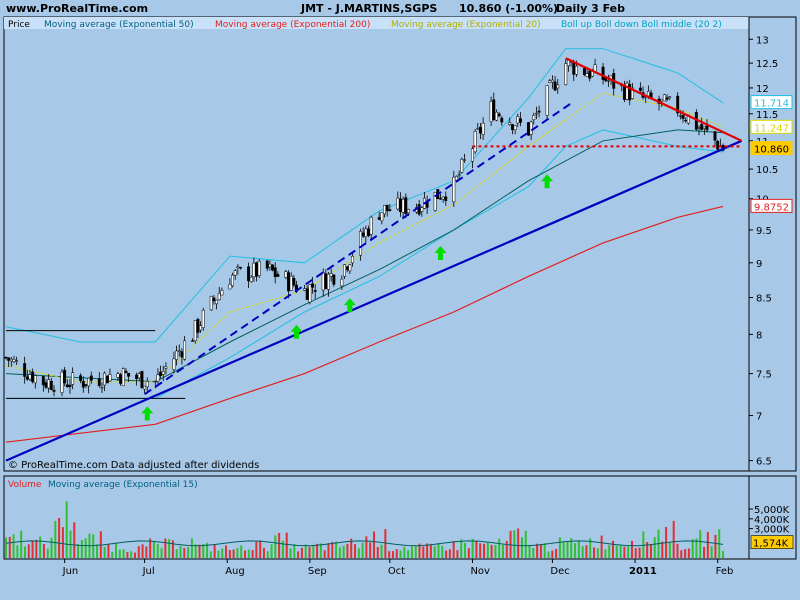  I want to click on time-axis: Jun Jul Aug Sep Oct Nov Dec 2011 Feb, so click(397, 568).